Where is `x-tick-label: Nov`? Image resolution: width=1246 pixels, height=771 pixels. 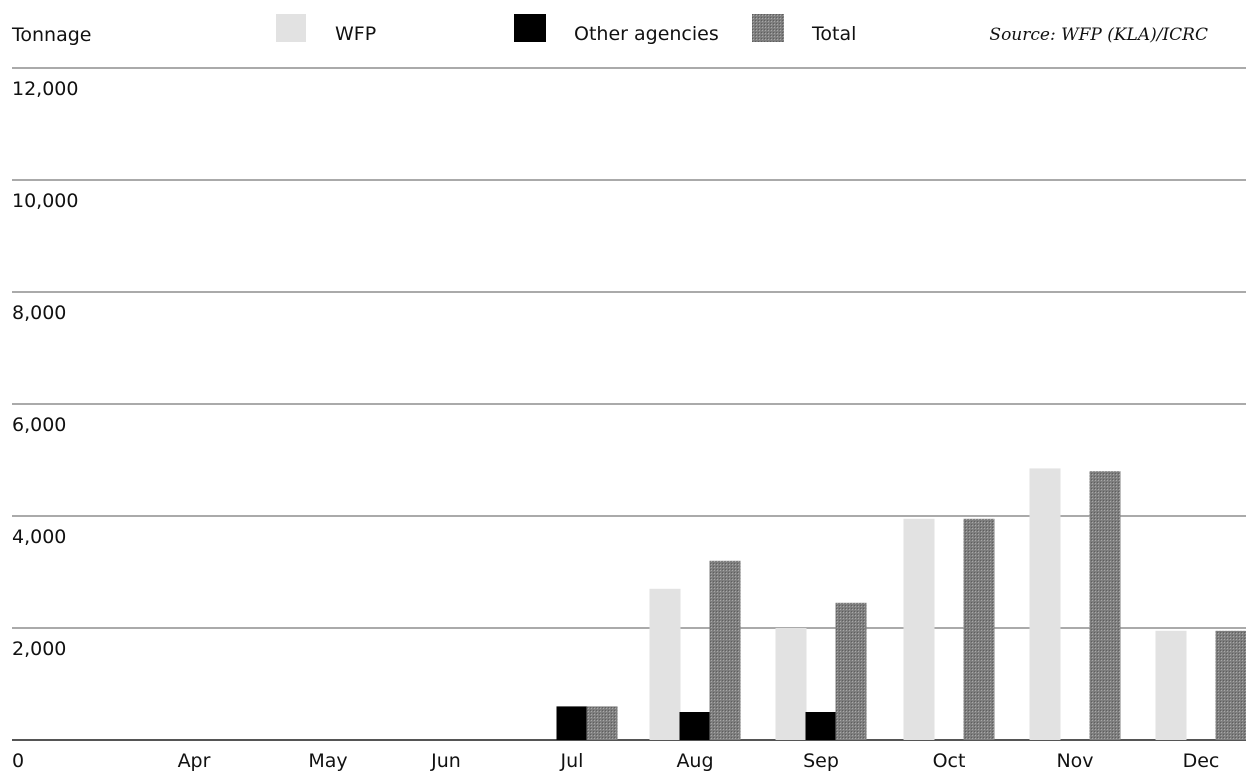 x-tick-label: Nov is located at coordinates (1074, 760).